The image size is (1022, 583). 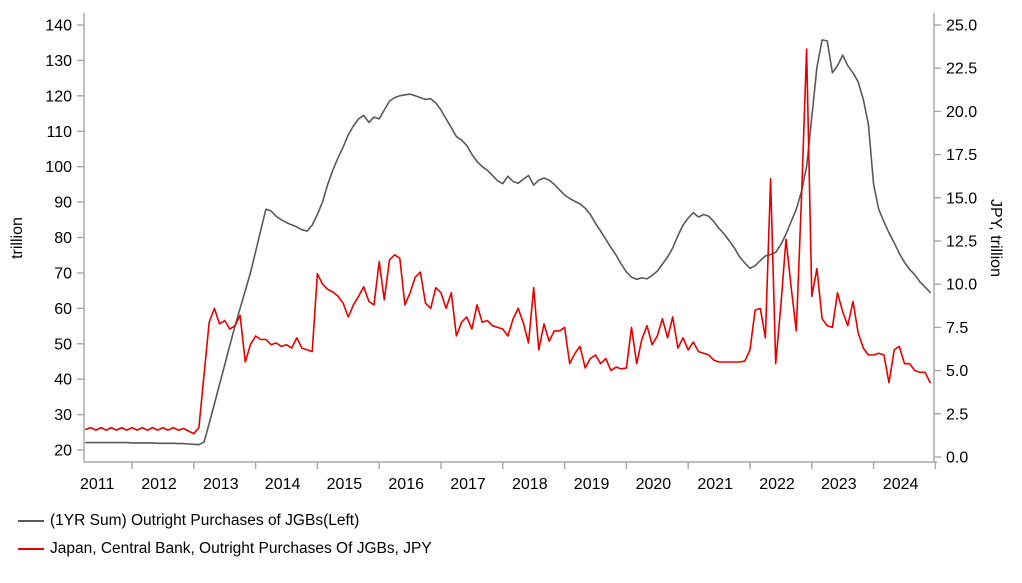 What do you see at coordinates (961, 285) in the screenshot?
I see `y-right-tick-label: 10.0` at bounding box center [961, 285].